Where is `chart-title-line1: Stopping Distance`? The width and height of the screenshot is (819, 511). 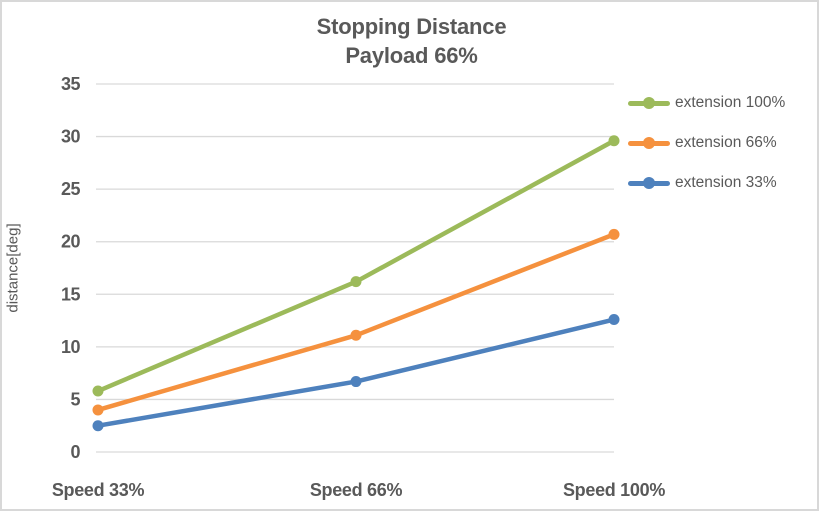 chart-title-line1: Stopping Distance is located at coordinates (411, 26).